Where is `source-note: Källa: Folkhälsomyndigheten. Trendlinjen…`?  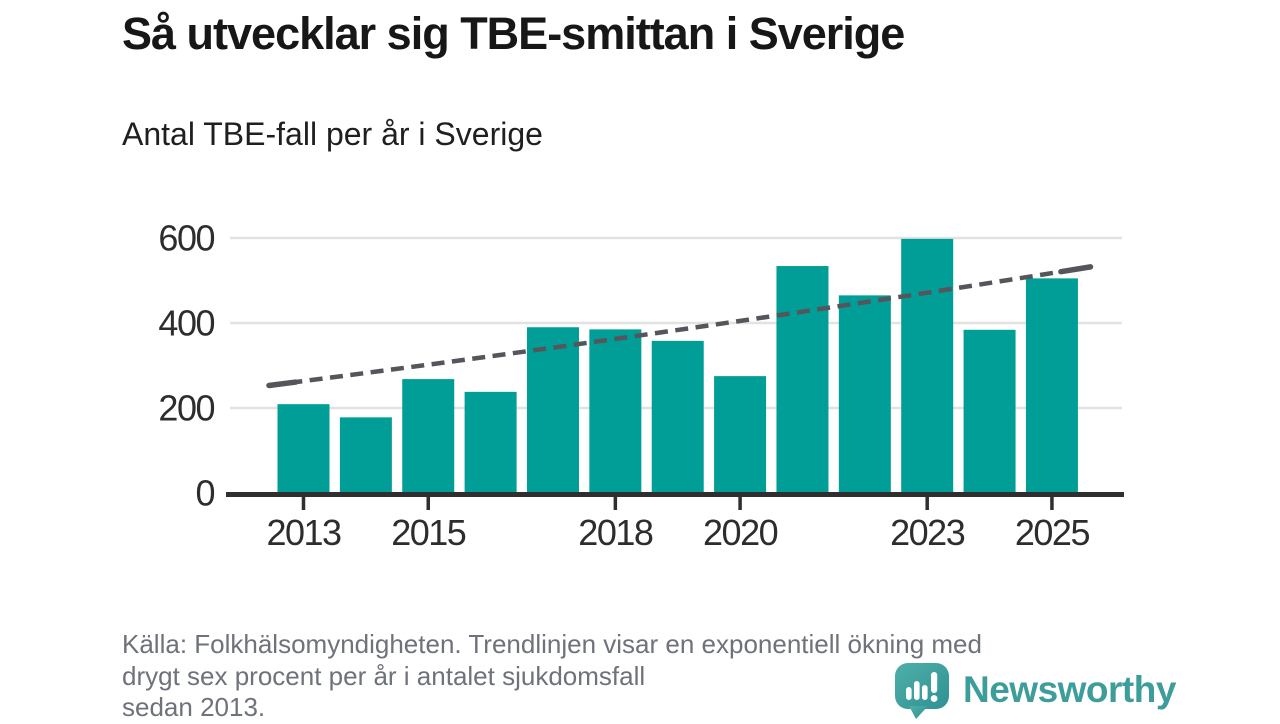
source-note: Källa: Folkhälsomyndigheten. Trendlinjen… is located at coordinates (612, 676).